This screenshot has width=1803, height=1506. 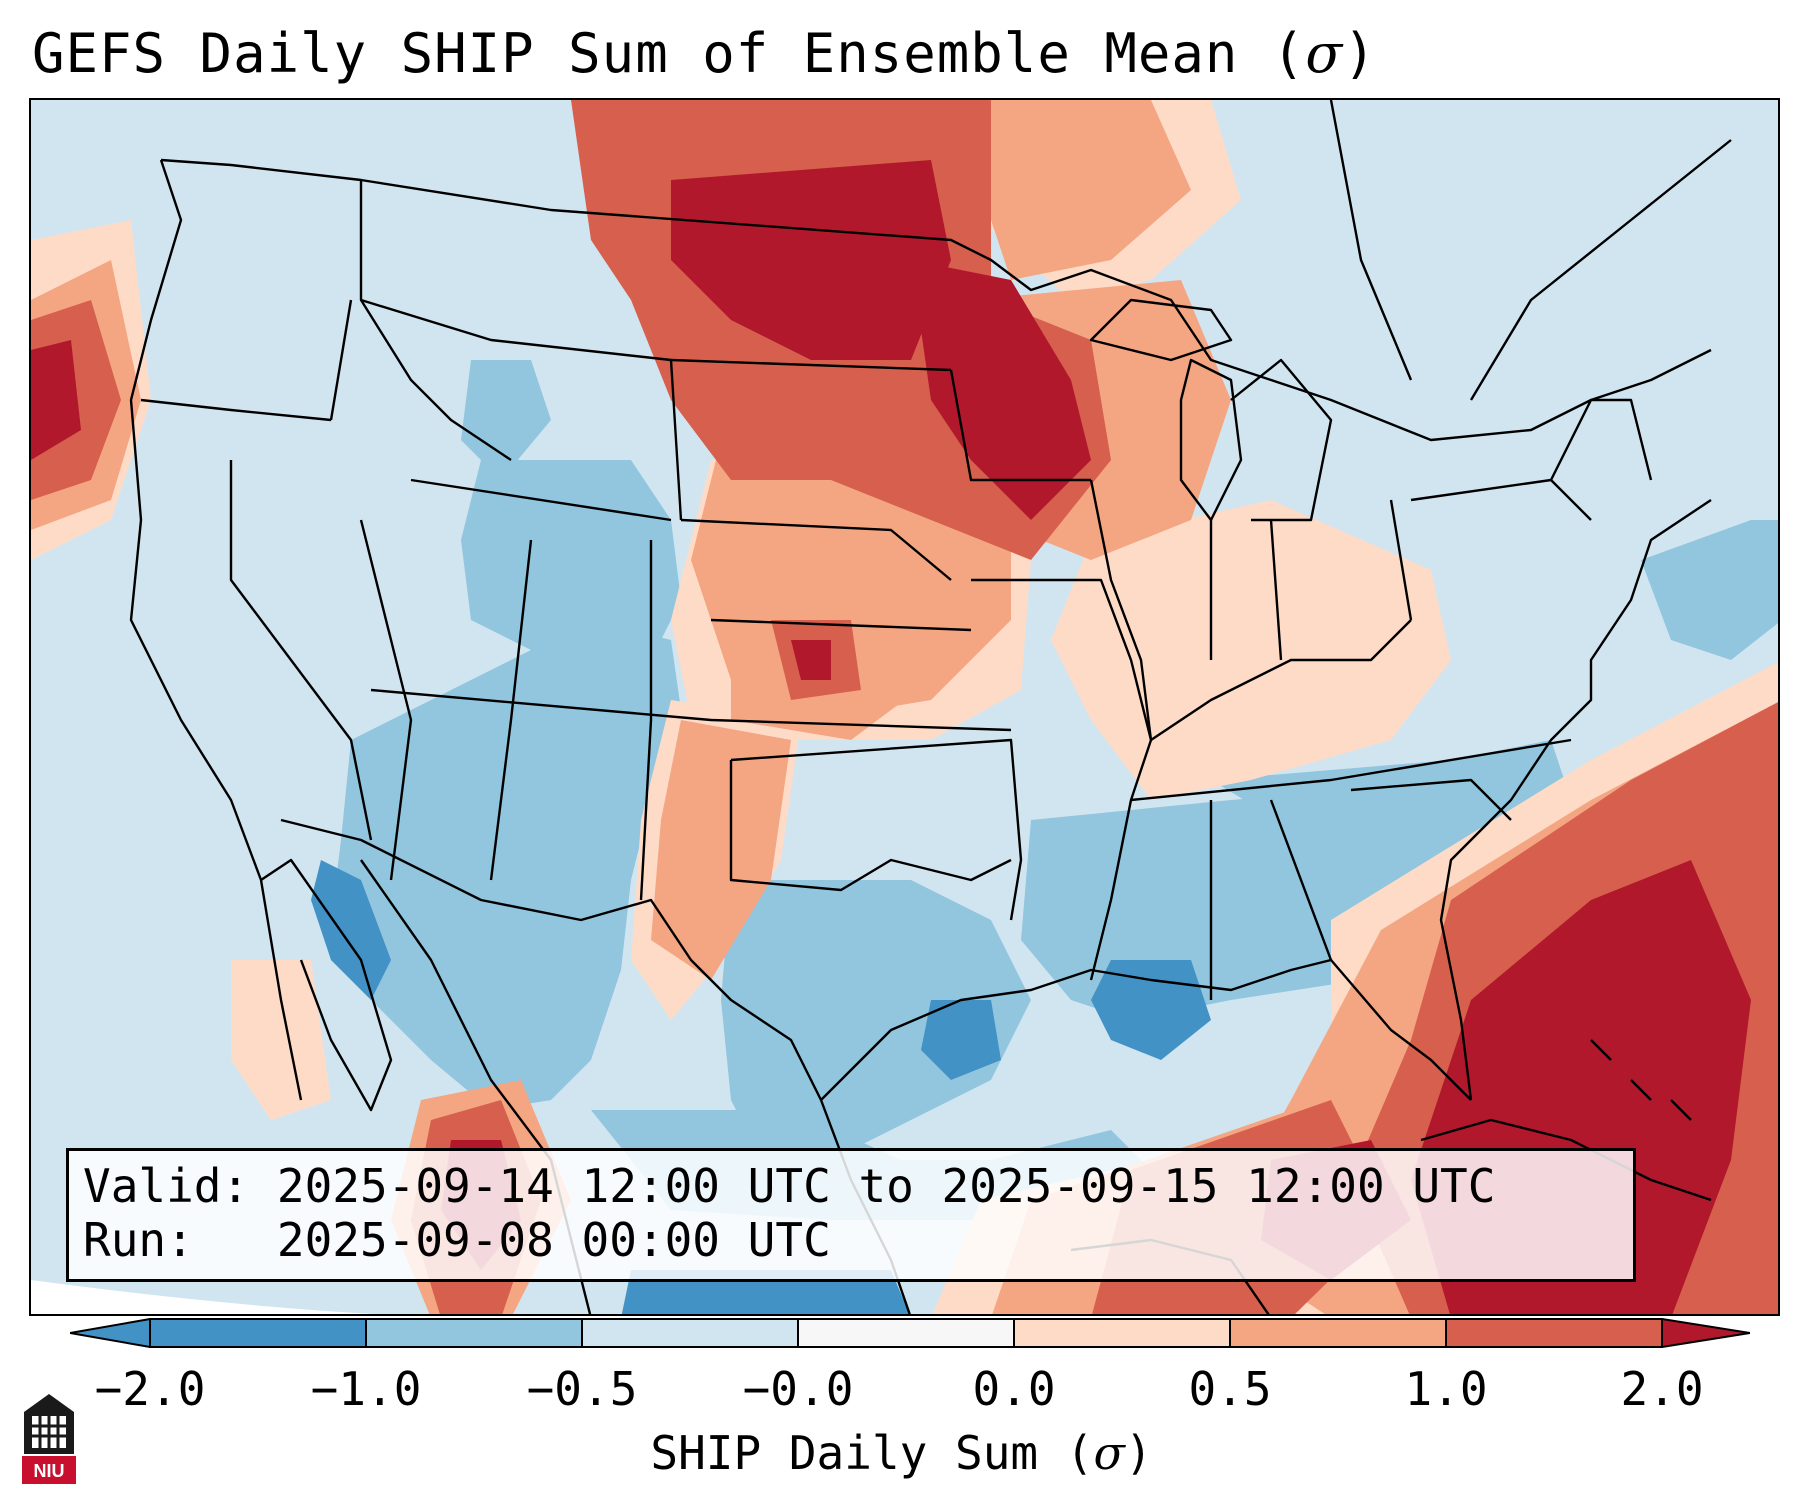 I want to click on valid-label: Valid:, so click(x=166, y=1186).